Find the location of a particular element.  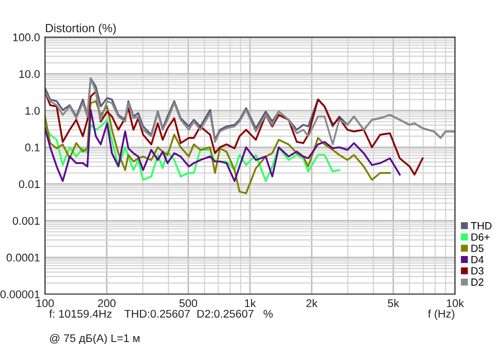

x-tick-label: 10k is located at coordinates (455, 303).